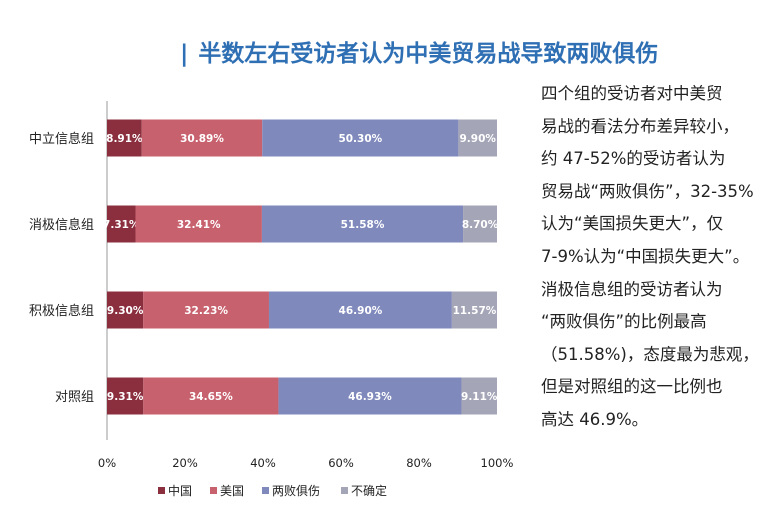  What do you see at coordinates (624, 322) in the screenshot?
I see `summary-line: “两败俱伤”的比例最高` at bounding box center [624, 322].